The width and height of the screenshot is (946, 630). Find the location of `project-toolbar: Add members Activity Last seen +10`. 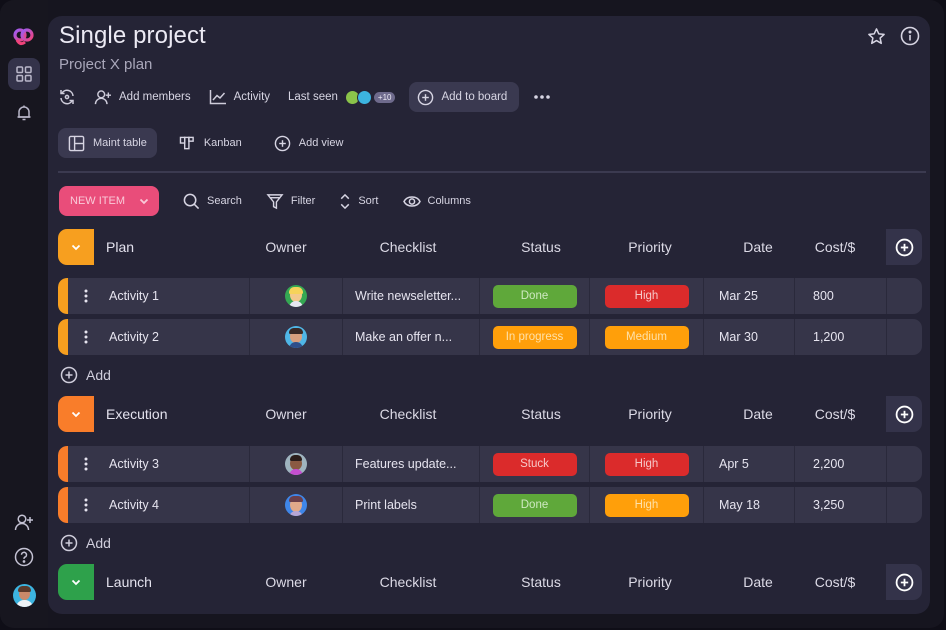

project-toolbar: Add members Activity Last seen +10 is located at coordinates (313, 97).